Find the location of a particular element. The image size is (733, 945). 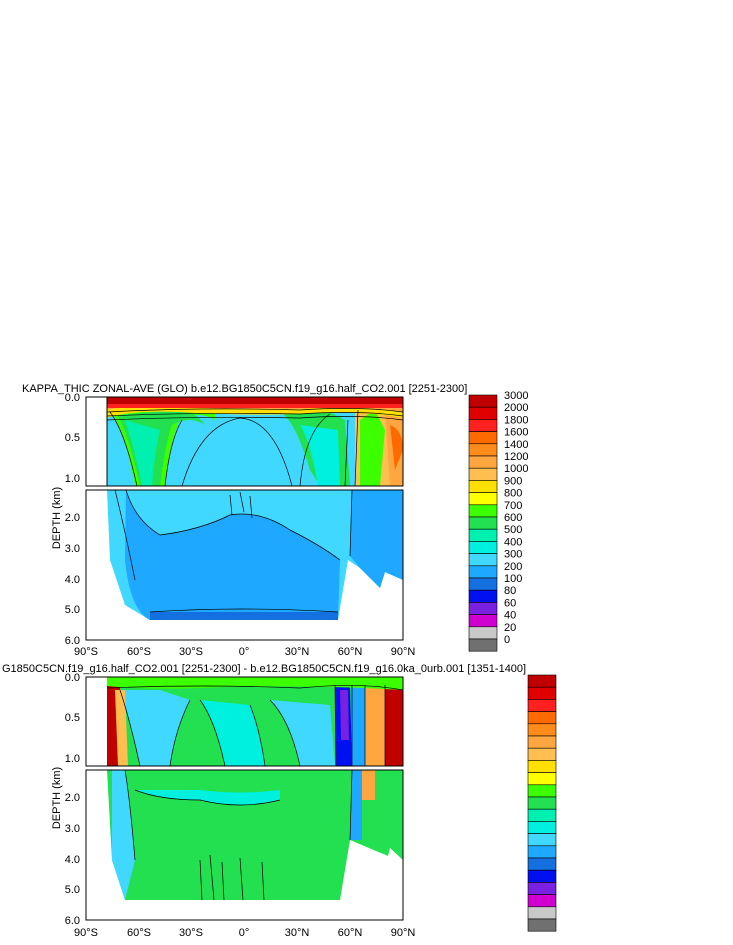

panel-2-lower-frame is located at coordinates (244, 845).